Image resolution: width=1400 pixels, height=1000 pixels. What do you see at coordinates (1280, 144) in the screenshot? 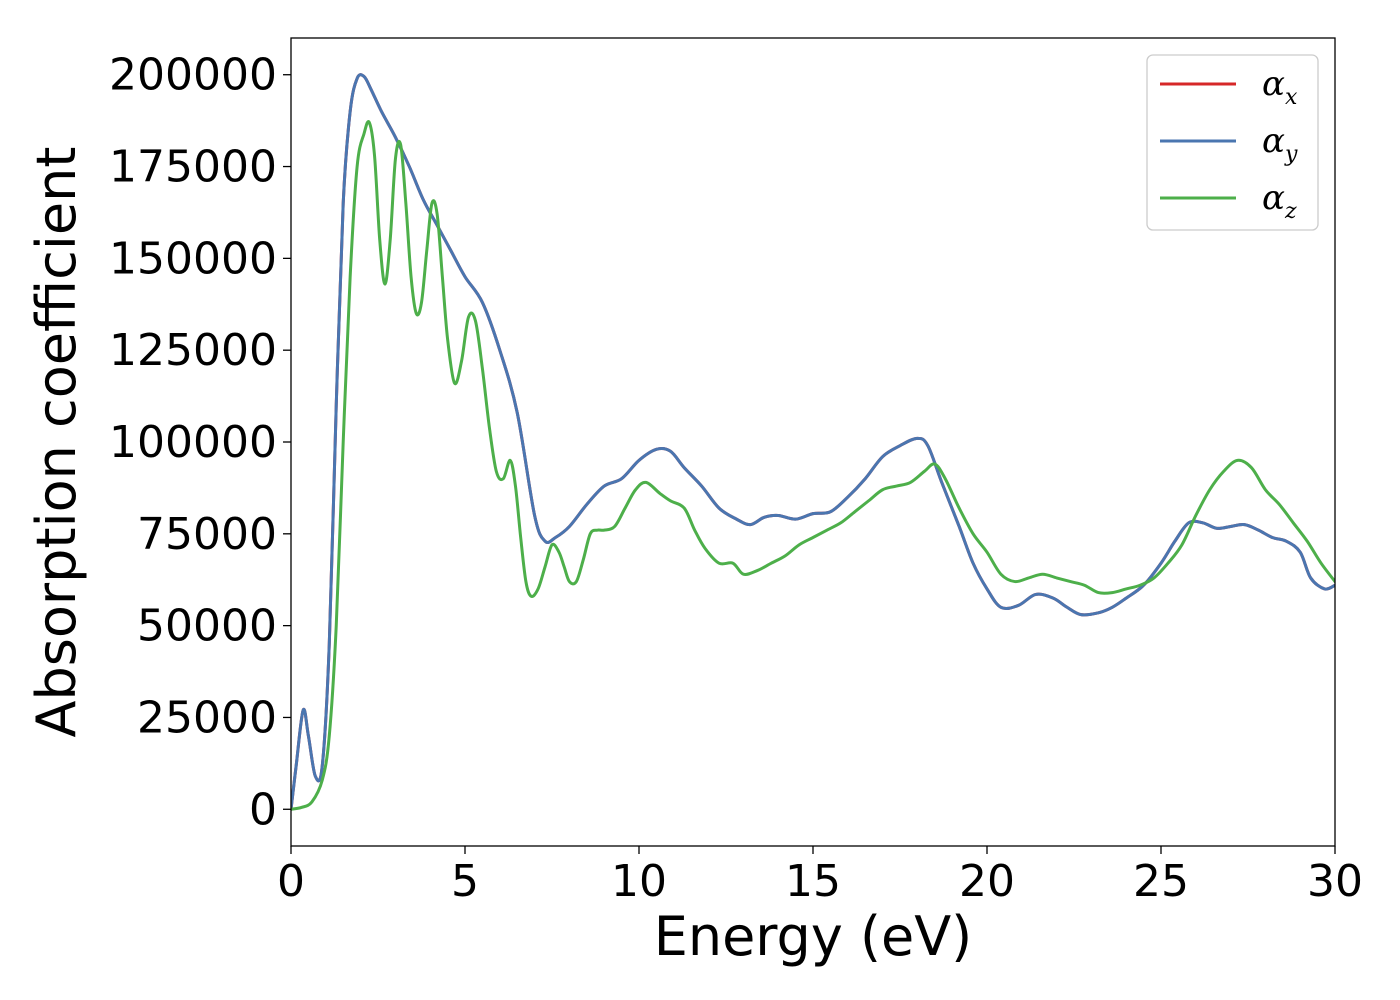
I see `legend-label-y: αy` at bounding box center [1280, 144].